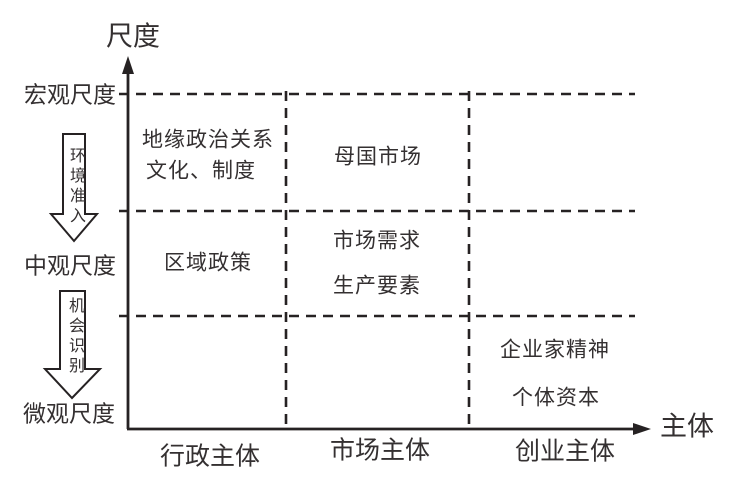 The image size is (741, 478). I want to click on x-label-admin-subject: 行政主体, so click(210, 457).